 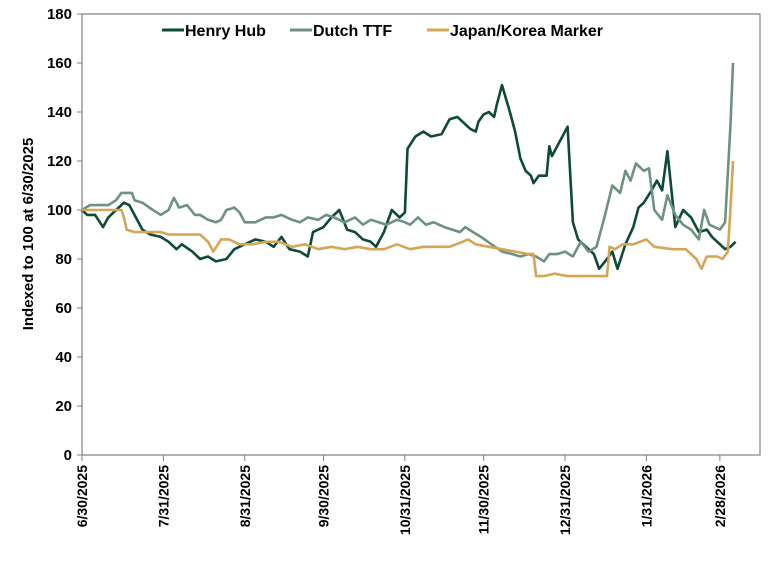 What do you see at coordinates (82, 496) in the screenshot?
I see `x-tick-label: 6/30/2025` at bounding box center [82, 496].